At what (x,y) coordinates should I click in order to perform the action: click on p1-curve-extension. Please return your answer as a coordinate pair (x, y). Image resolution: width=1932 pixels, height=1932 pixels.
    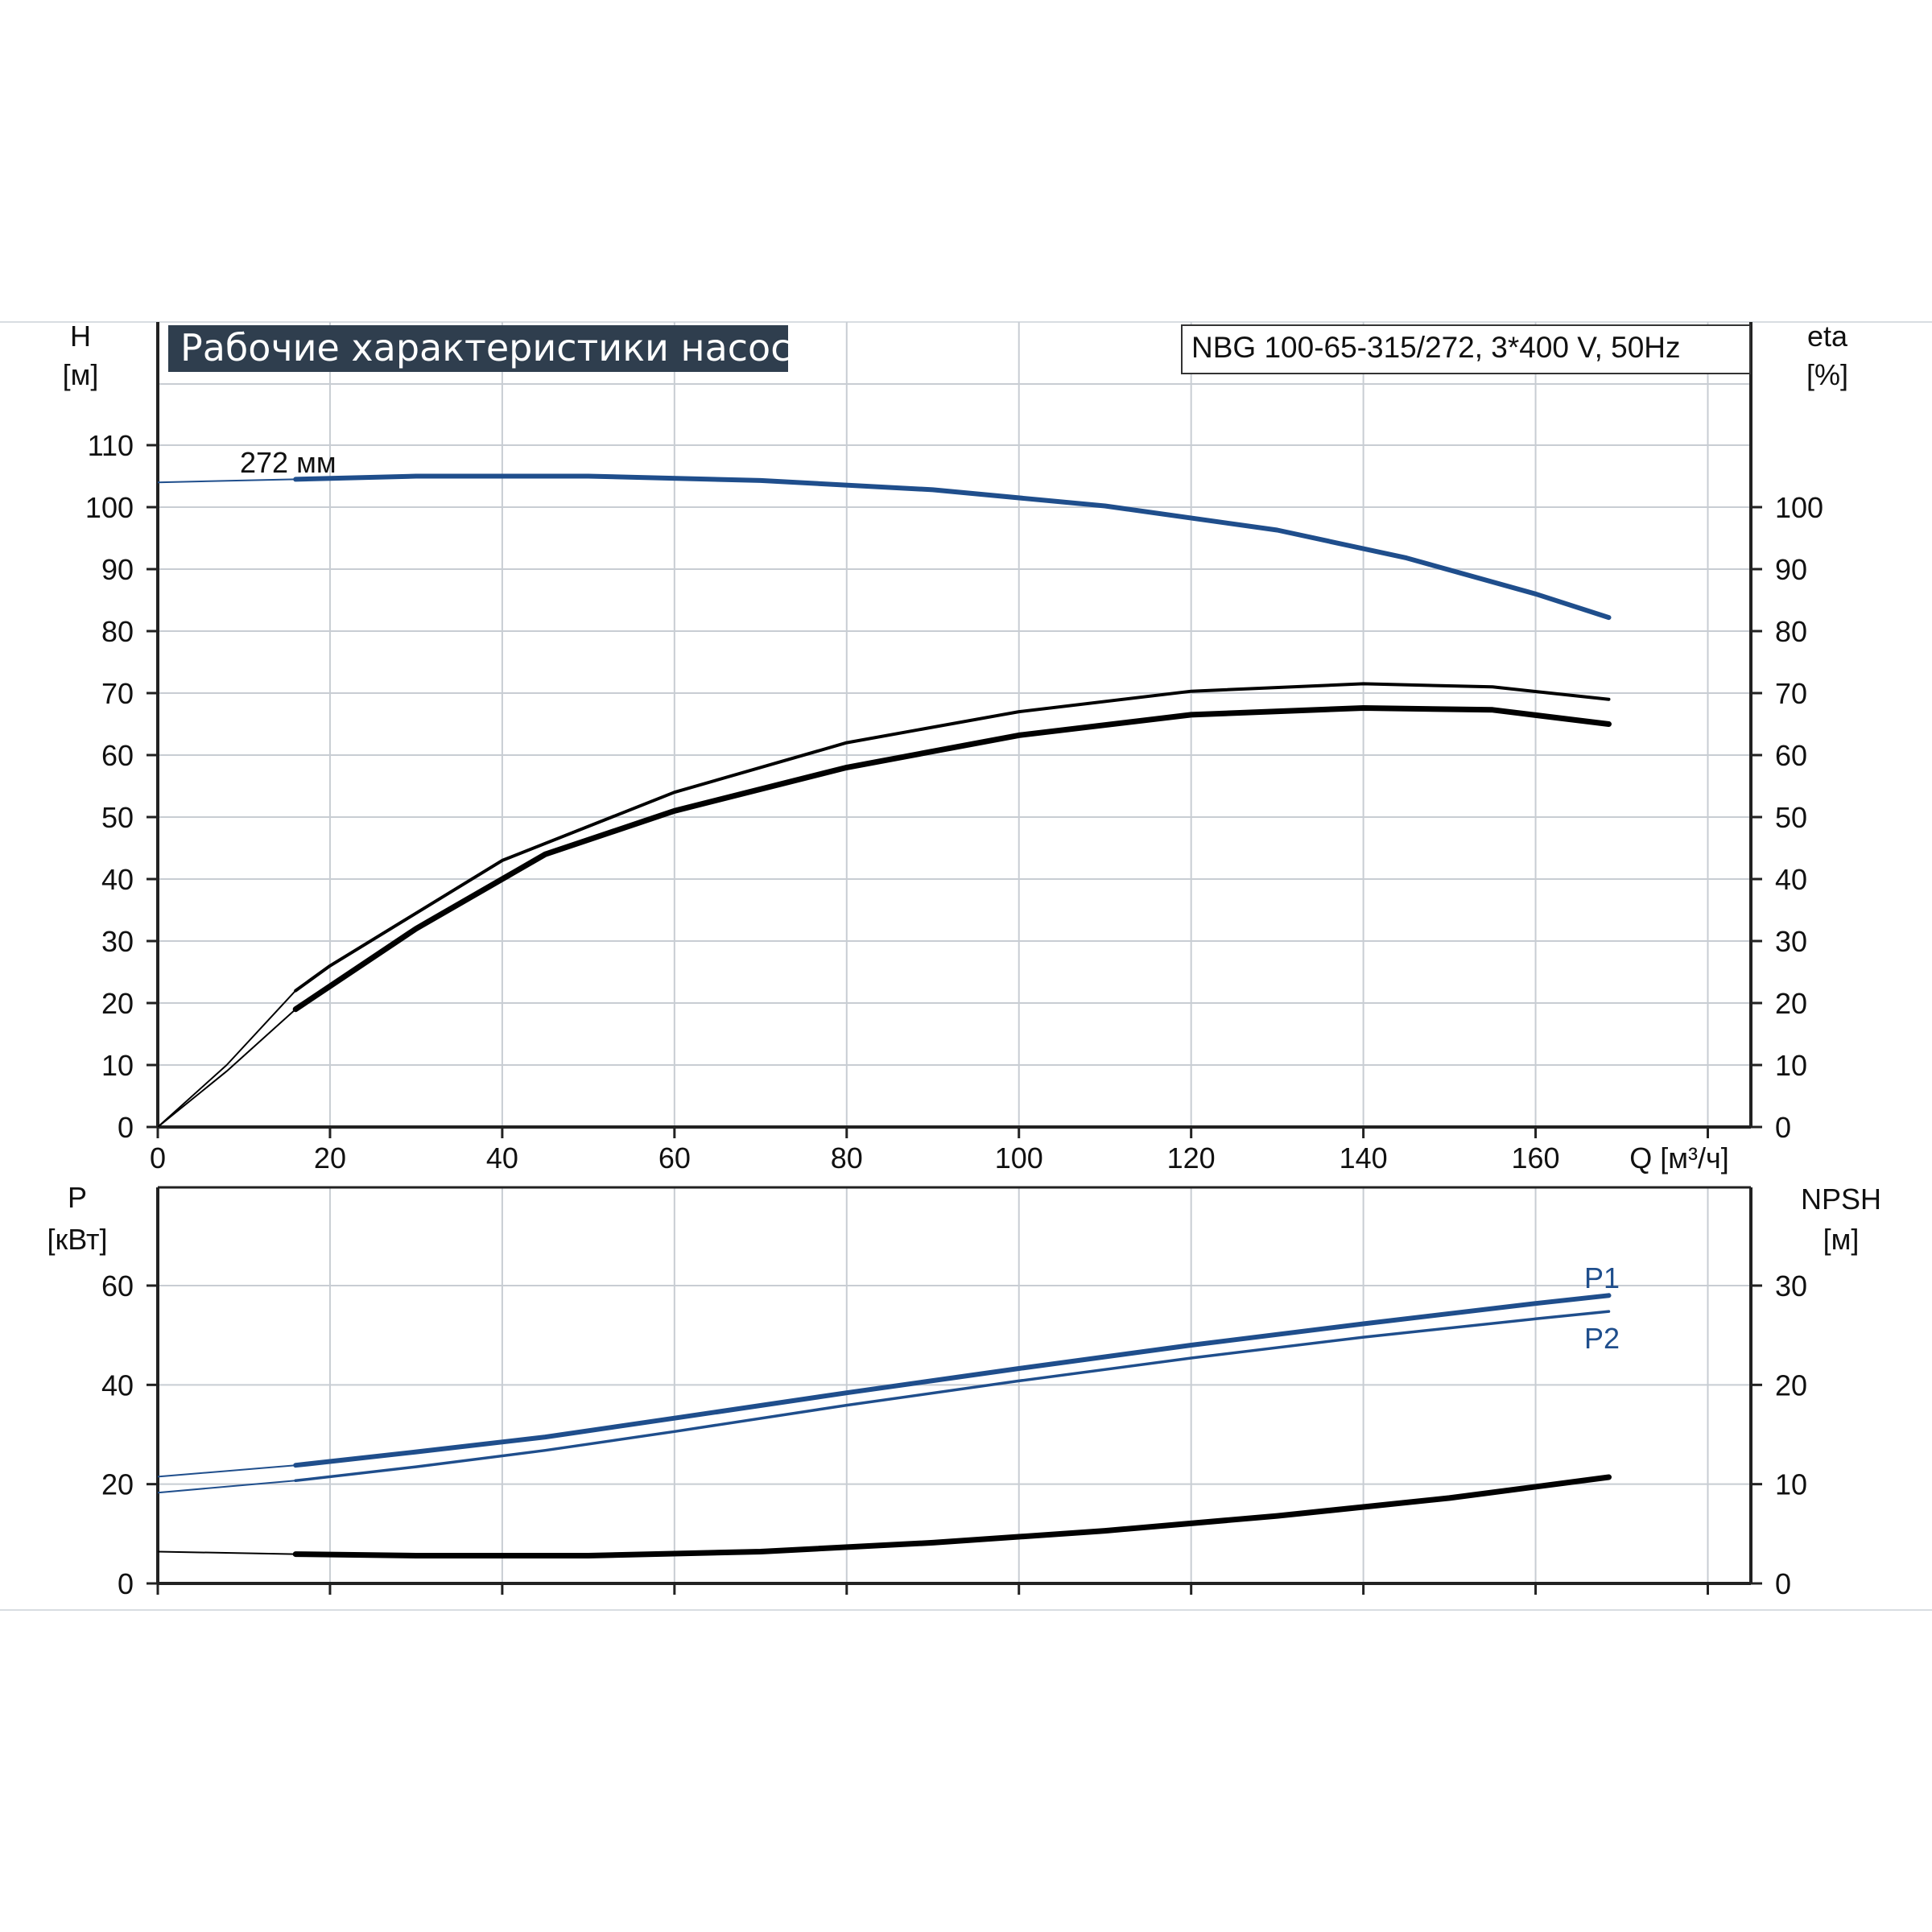
    Looking at the image, I should click on (226, 1471).